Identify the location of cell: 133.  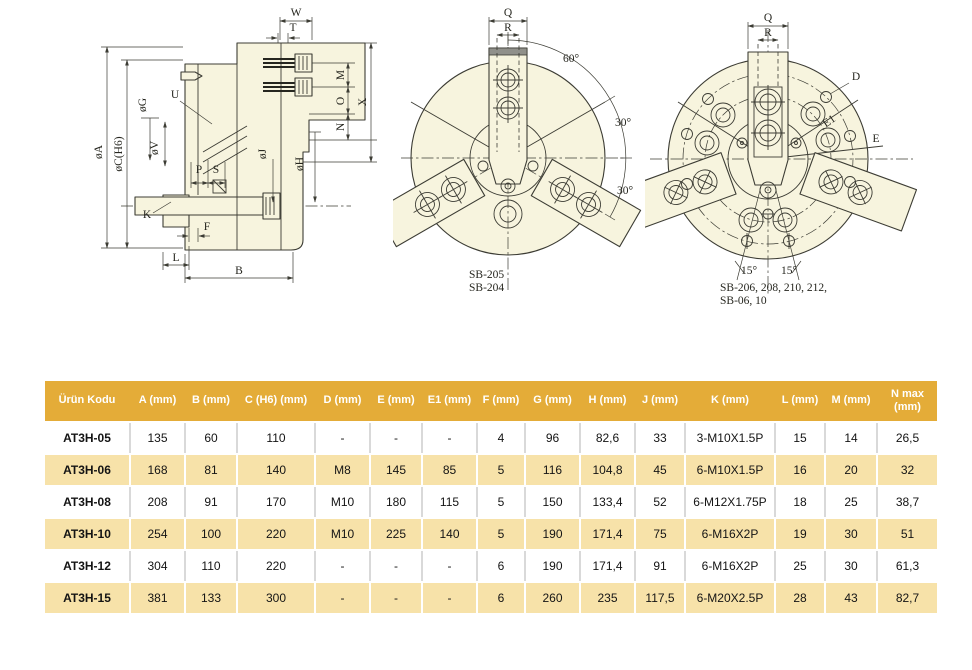
(211, 598).